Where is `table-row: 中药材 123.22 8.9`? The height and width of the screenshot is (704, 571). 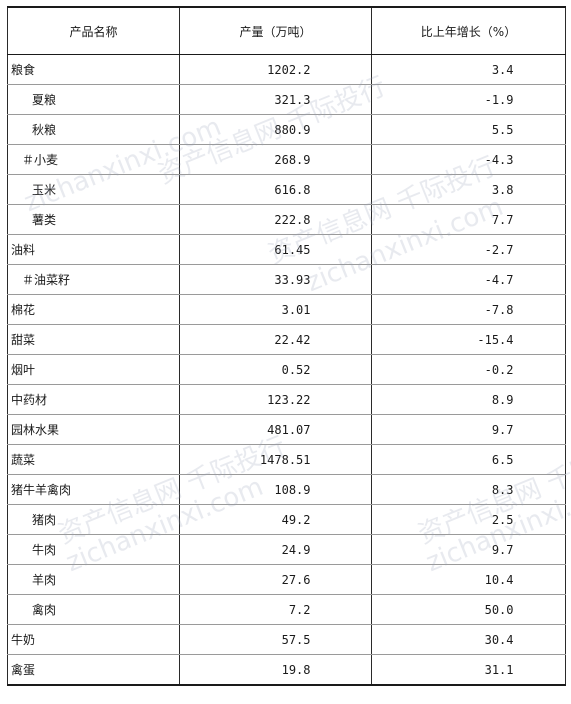 table-row: 中药材 123.22 8.9 is located at coordinates (286, 399).